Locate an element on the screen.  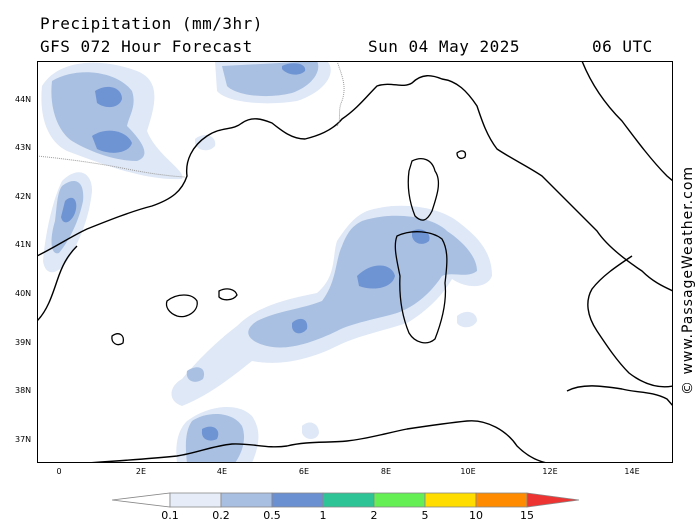
lat-label-41n: 41N is located at coordinates (23, 244).